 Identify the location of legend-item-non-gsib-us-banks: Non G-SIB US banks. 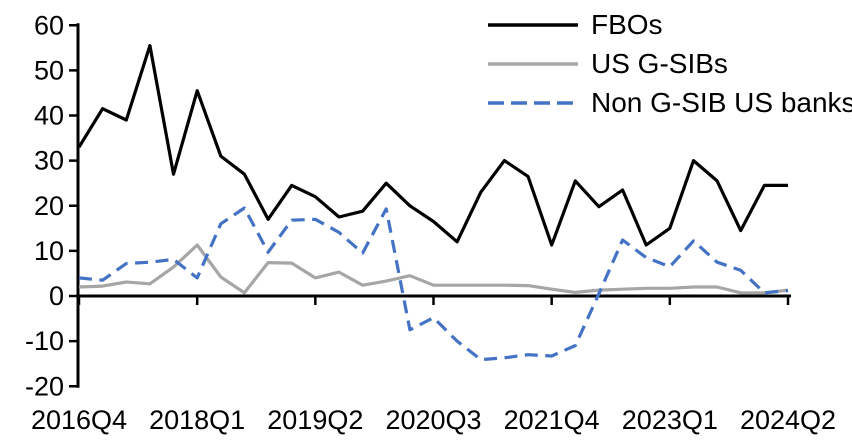
(670, 102).